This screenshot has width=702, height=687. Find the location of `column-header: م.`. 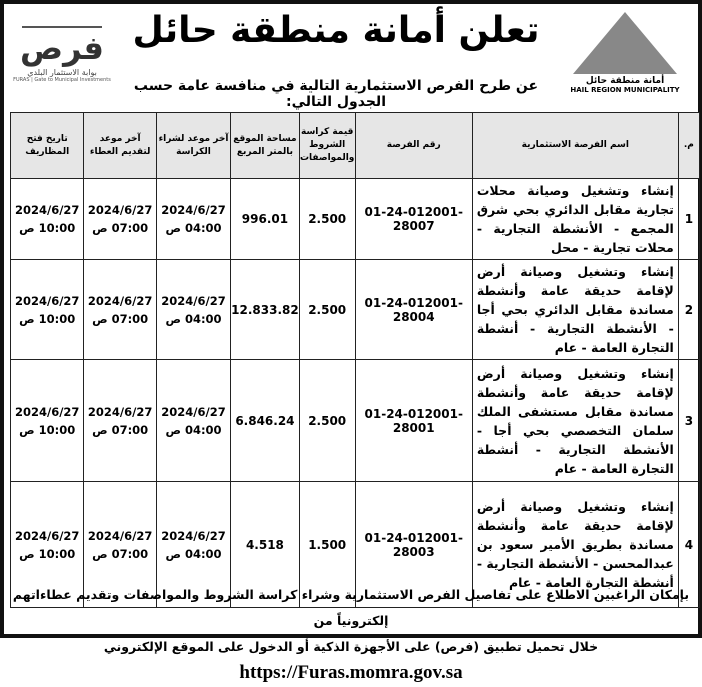

column-header: م. is located at coordinates (689, 145).